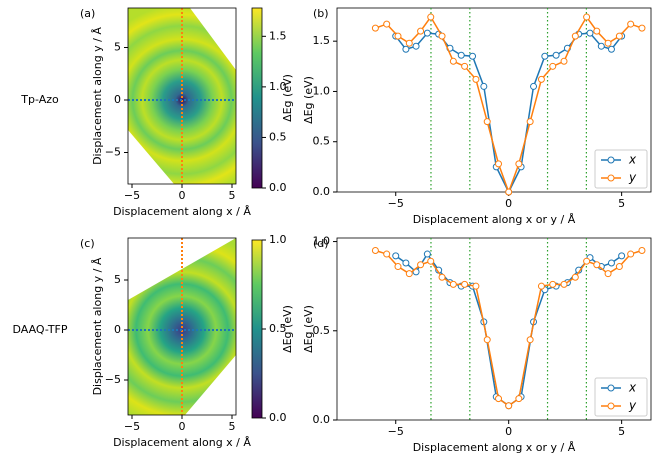  Describe the element at coordinates (278, 187) in the screenshot. I see `colorbar-tick-label: 0.0` at that location.